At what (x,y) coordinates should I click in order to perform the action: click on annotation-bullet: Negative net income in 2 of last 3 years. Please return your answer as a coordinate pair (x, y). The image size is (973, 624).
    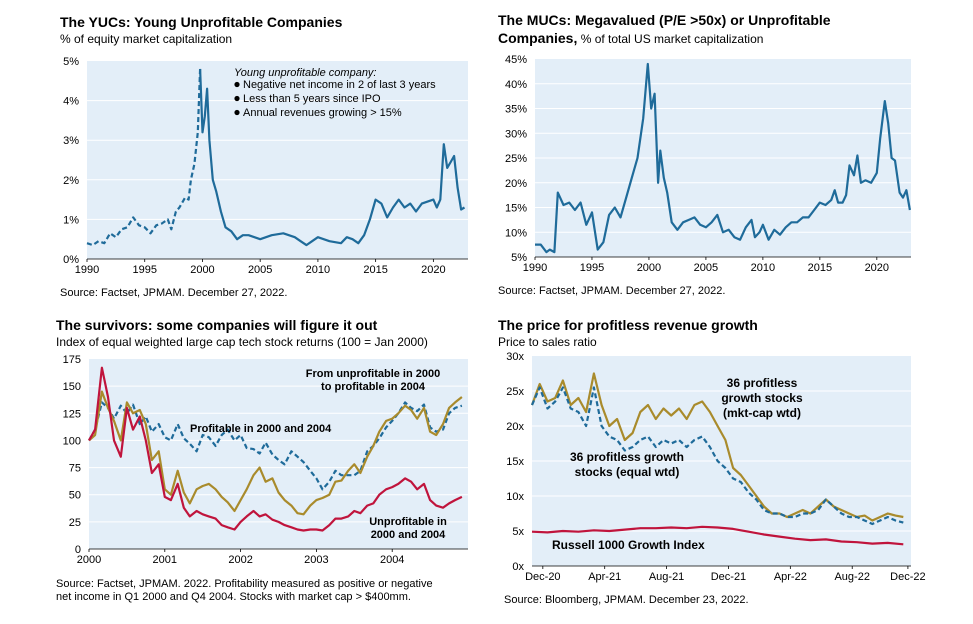
    Looking at the image, I should click on (339, 85).